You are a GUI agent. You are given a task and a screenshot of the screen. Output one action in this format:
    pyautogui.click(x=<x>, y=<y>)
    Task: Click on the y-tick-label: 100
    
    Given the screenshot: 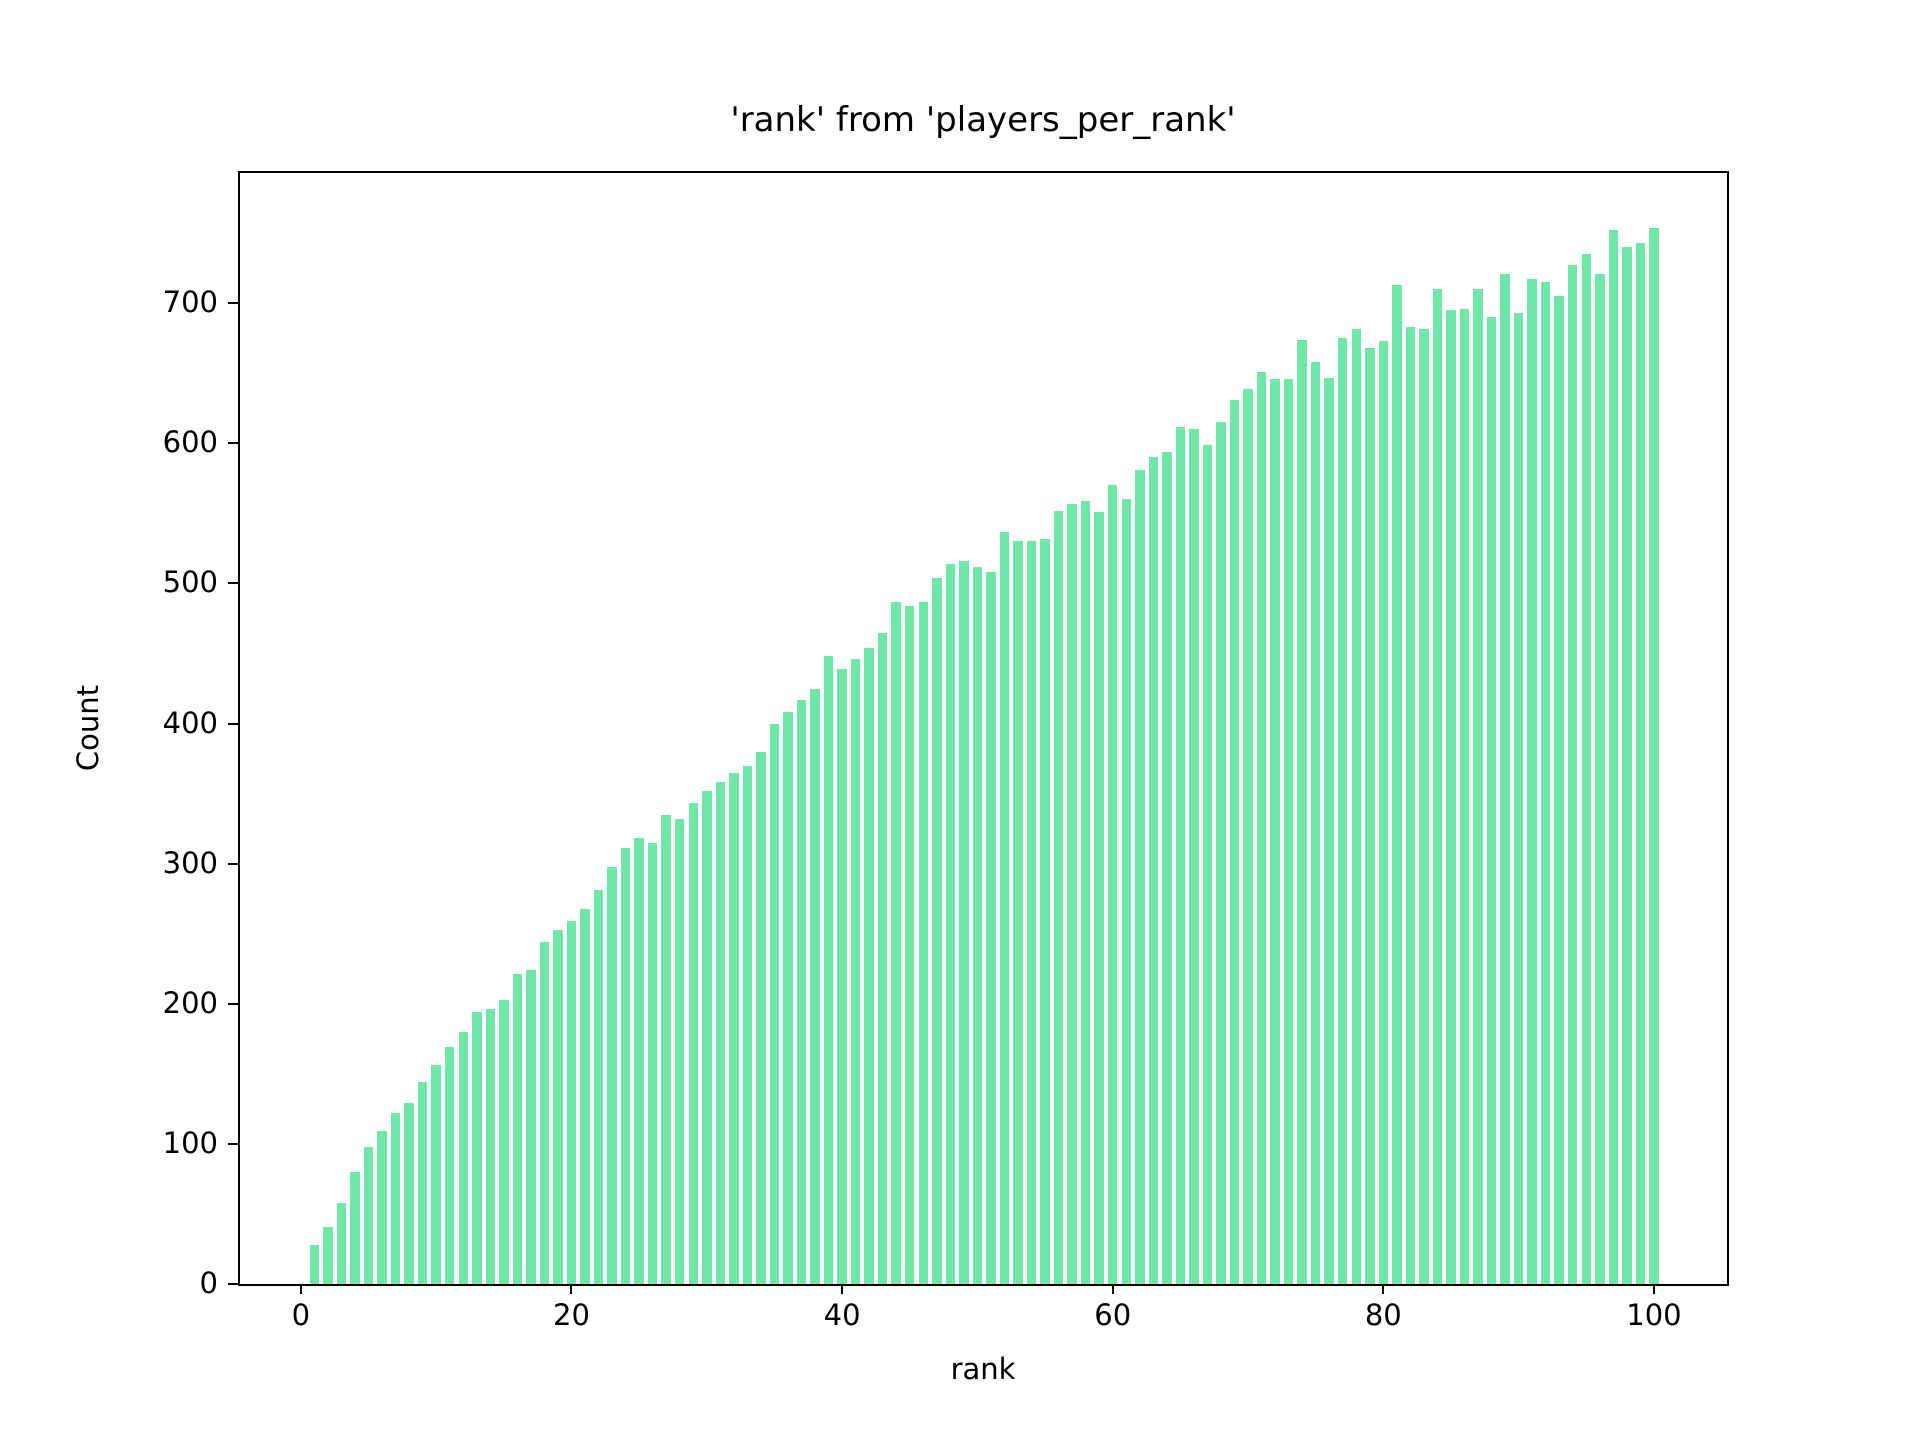 What is the action you would take?
    pyautogui.click(x=190, y=1142)
    